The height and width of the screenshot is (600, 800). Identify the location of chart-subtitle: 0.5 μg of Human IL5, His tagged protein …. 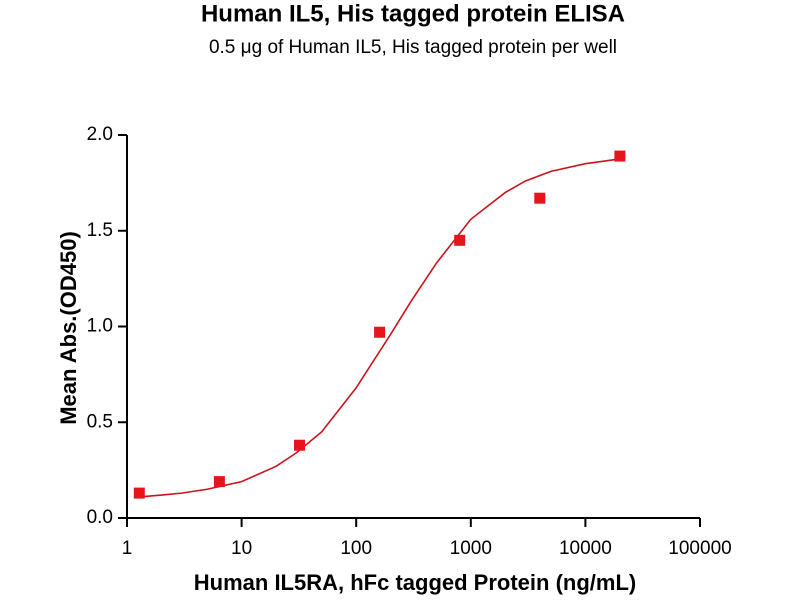
(413, 47).